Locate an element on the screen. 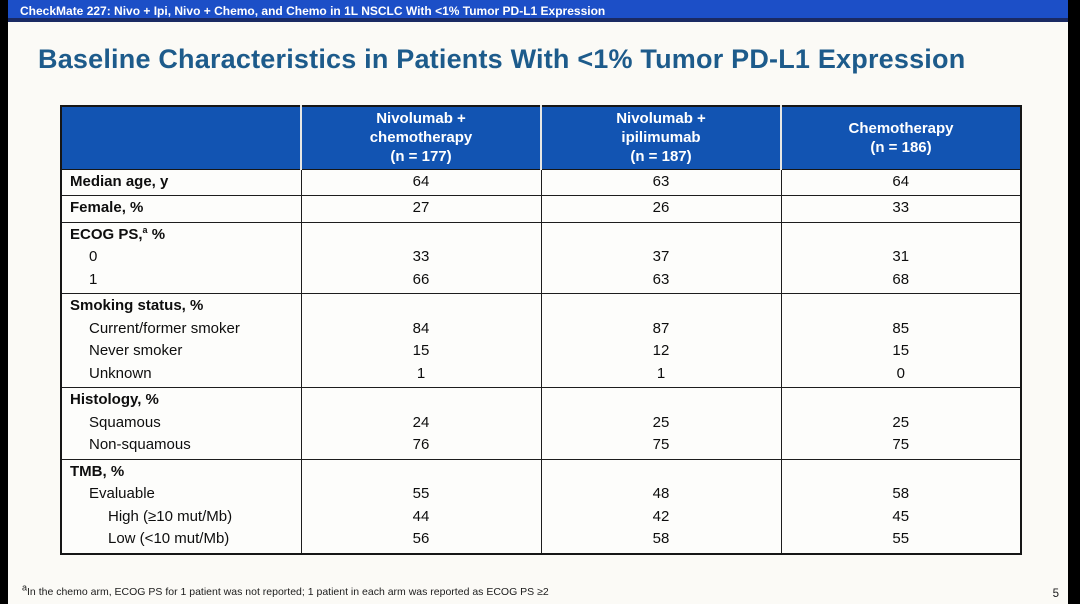 The height and width of the screenshot is (604, 1080). value-cell: 63 is located at coordinates (661, 182).